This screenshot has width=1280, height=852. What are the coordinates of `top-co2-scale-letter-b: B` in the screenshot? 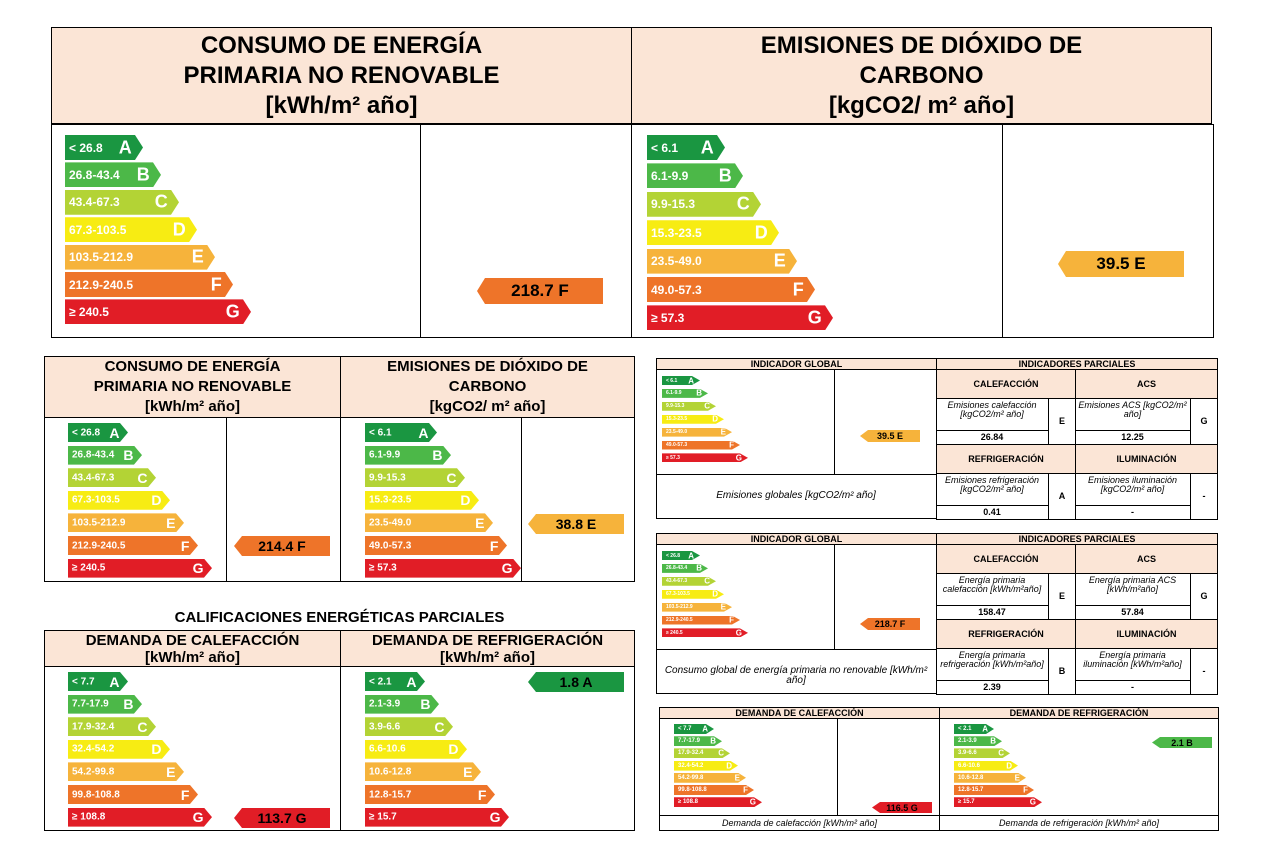 It's located at (725, 175).